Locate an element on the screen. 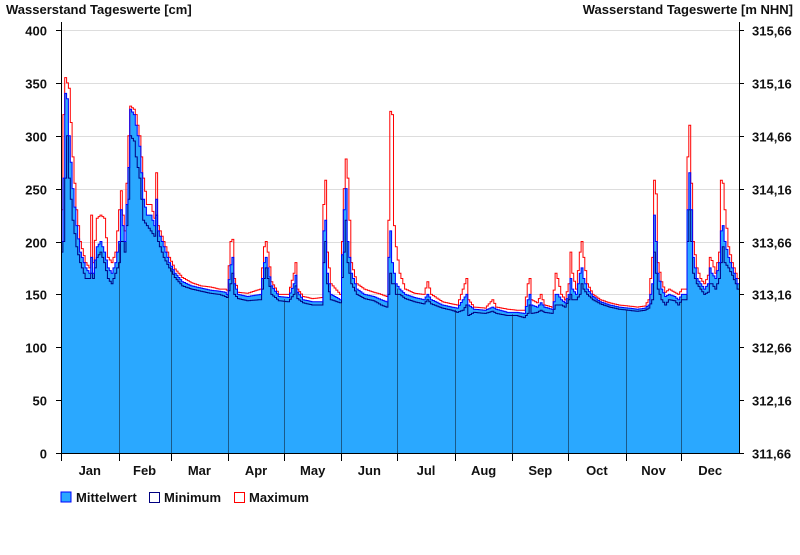 The image size is (800, 555). x-tick-label-feb: Feb is located at coordinates (144, 470).